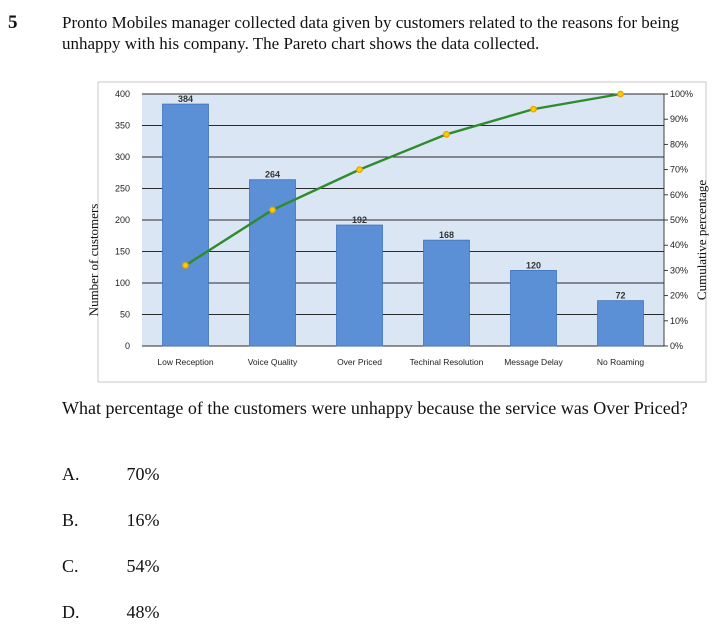 The width and height of the screenshot is (728, 638). What do you see at coordinates (681, 94) in the screenshot?
I see `y2-tick-label: 100%` at bounding box center [681, 94].